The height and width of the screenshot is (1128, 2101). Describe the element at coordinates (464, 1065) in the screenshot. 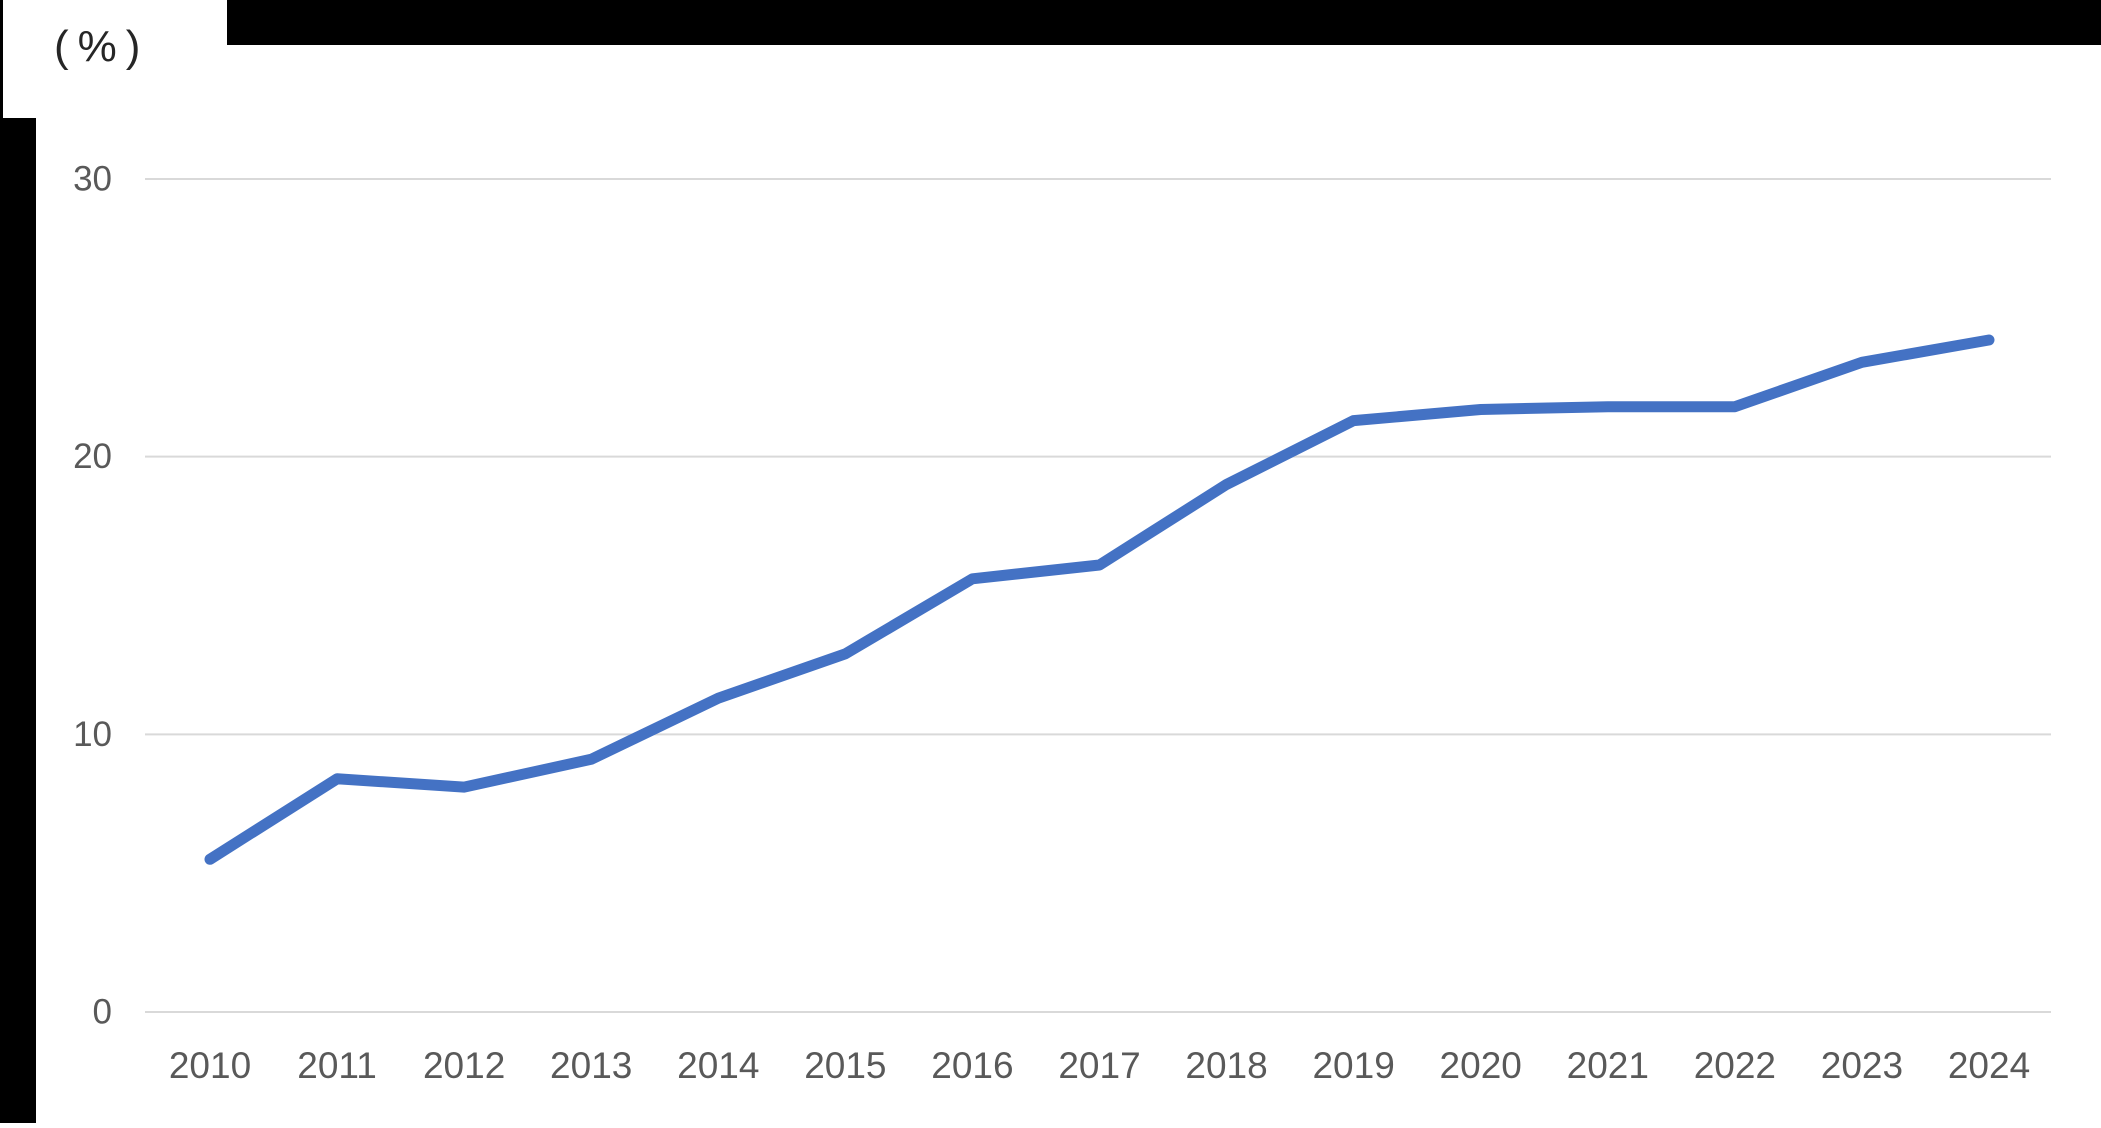

I see `x-tick-label: 2012` at that location.